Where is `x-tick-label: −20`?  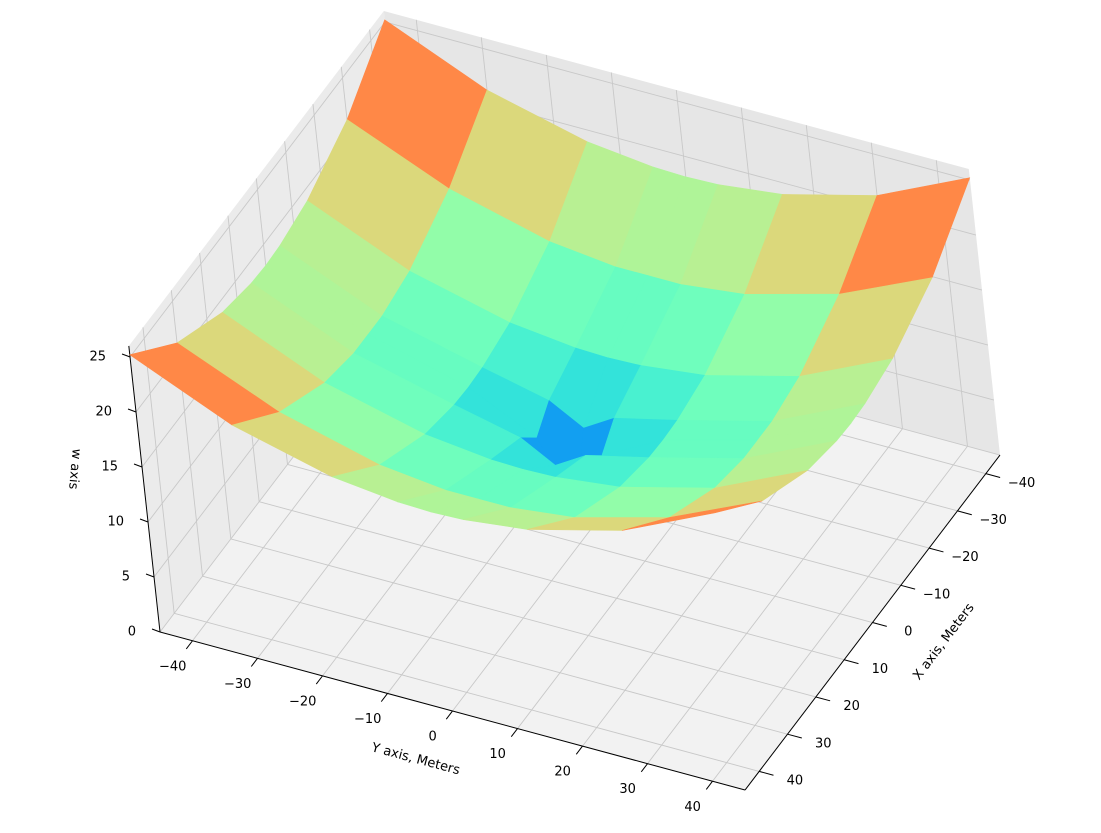 x-tick-label: −20 is located at coordinates (964, 557).